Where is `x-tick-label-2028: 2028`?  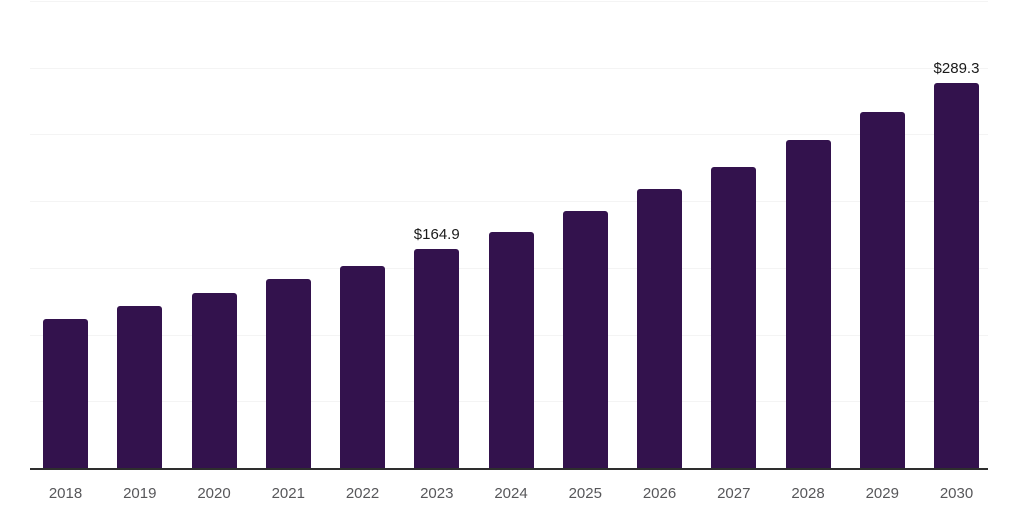
x-tick-label-2028: 2028 is located at coordinates (808, 493).